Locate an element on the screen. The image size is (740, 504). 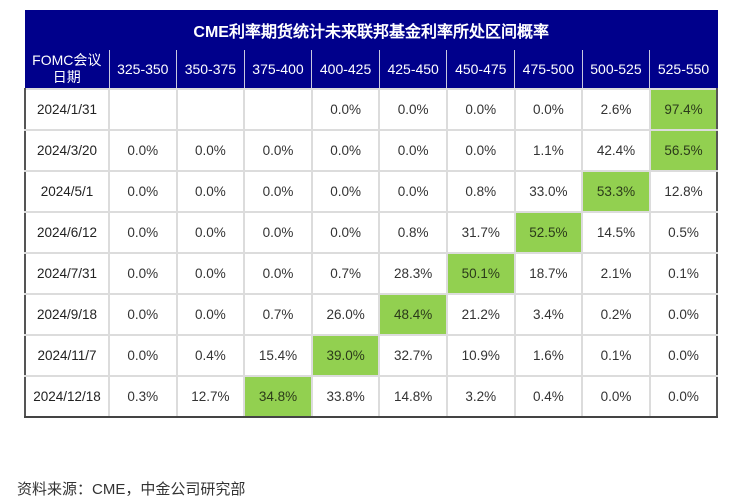
header-range: 350-375 is located at coordinates (210, 69).